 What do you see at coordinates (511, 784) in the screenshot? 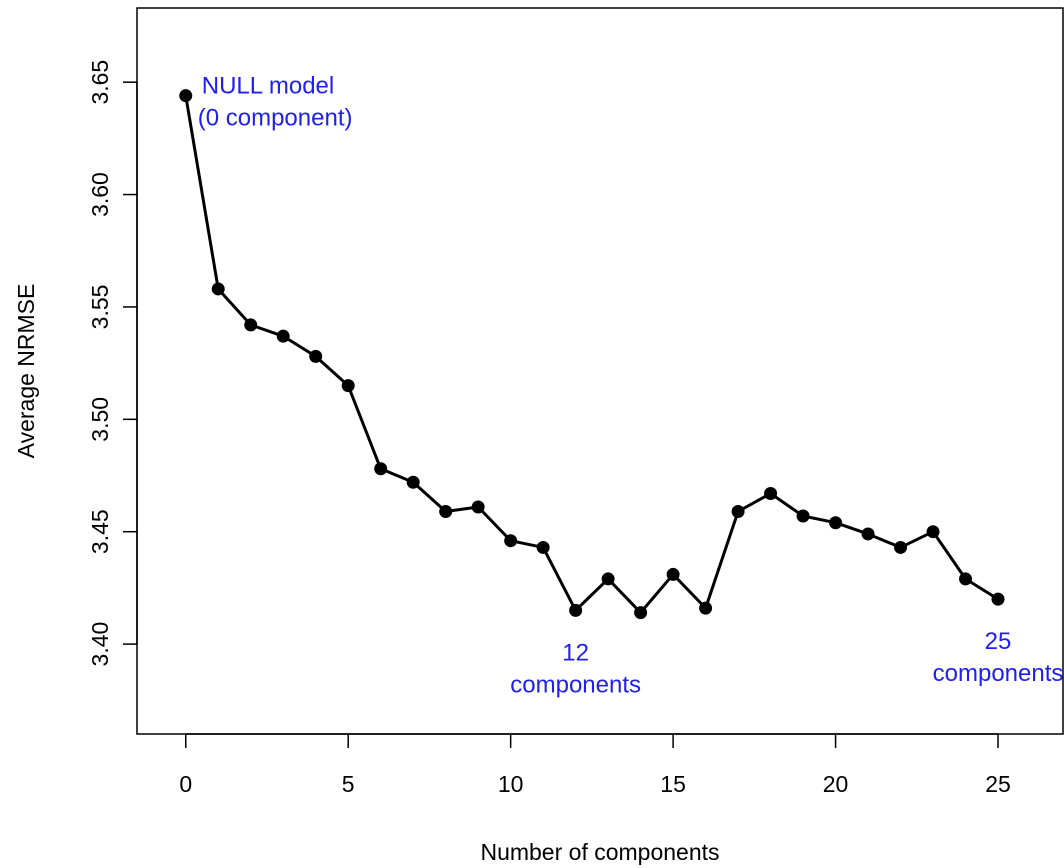
I see `x-tick-label: 10` at bounding box center [511, 784].